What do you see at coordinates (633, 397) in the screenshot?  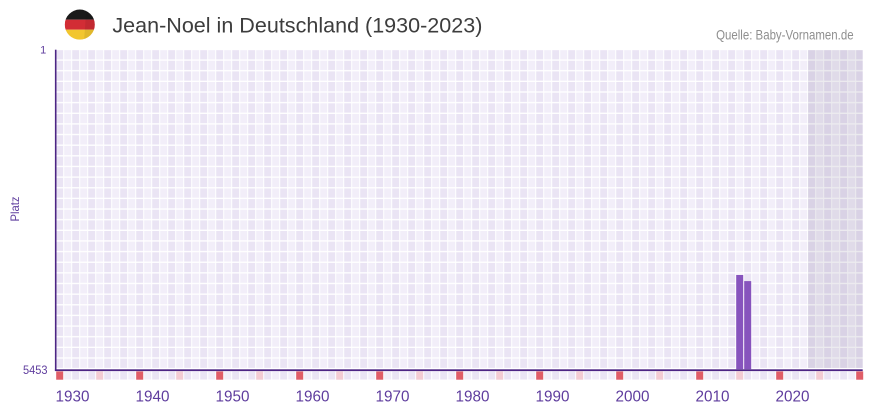 I see `svg-text: 2000` at bounding box center [633, 397].